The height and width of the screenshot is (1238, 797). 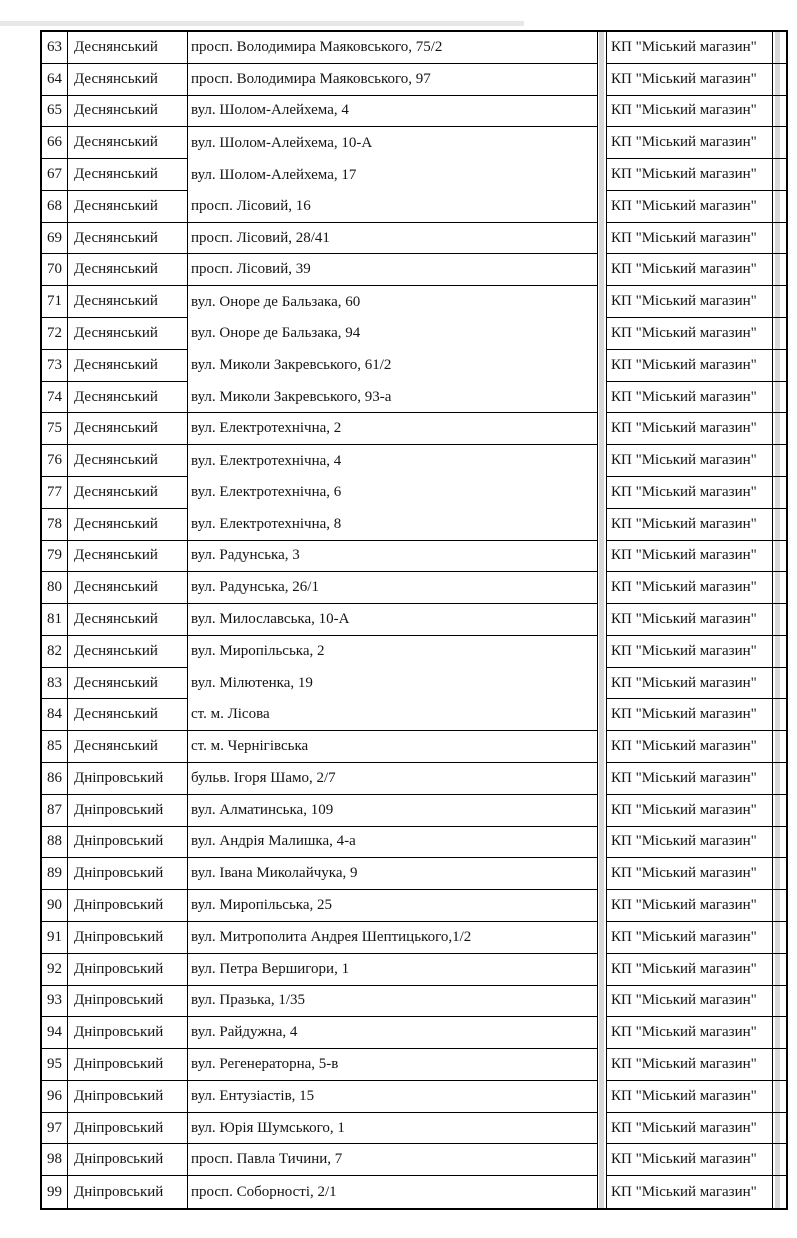 I want to click on cell-row-number: 87, so click(x=55, y=810).